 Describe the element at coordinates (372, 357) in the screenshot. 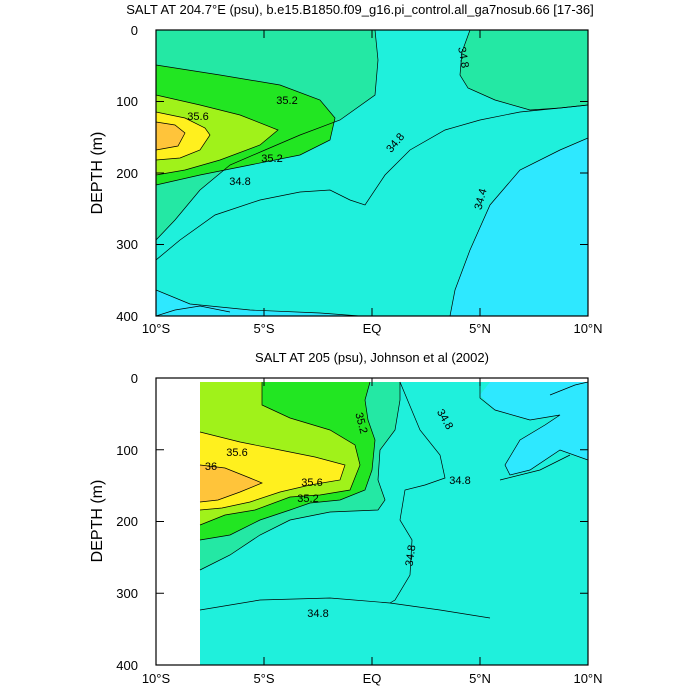

I see `chart-title: SALT AT 205 (psu), Johnson et al (2002)` at that location.